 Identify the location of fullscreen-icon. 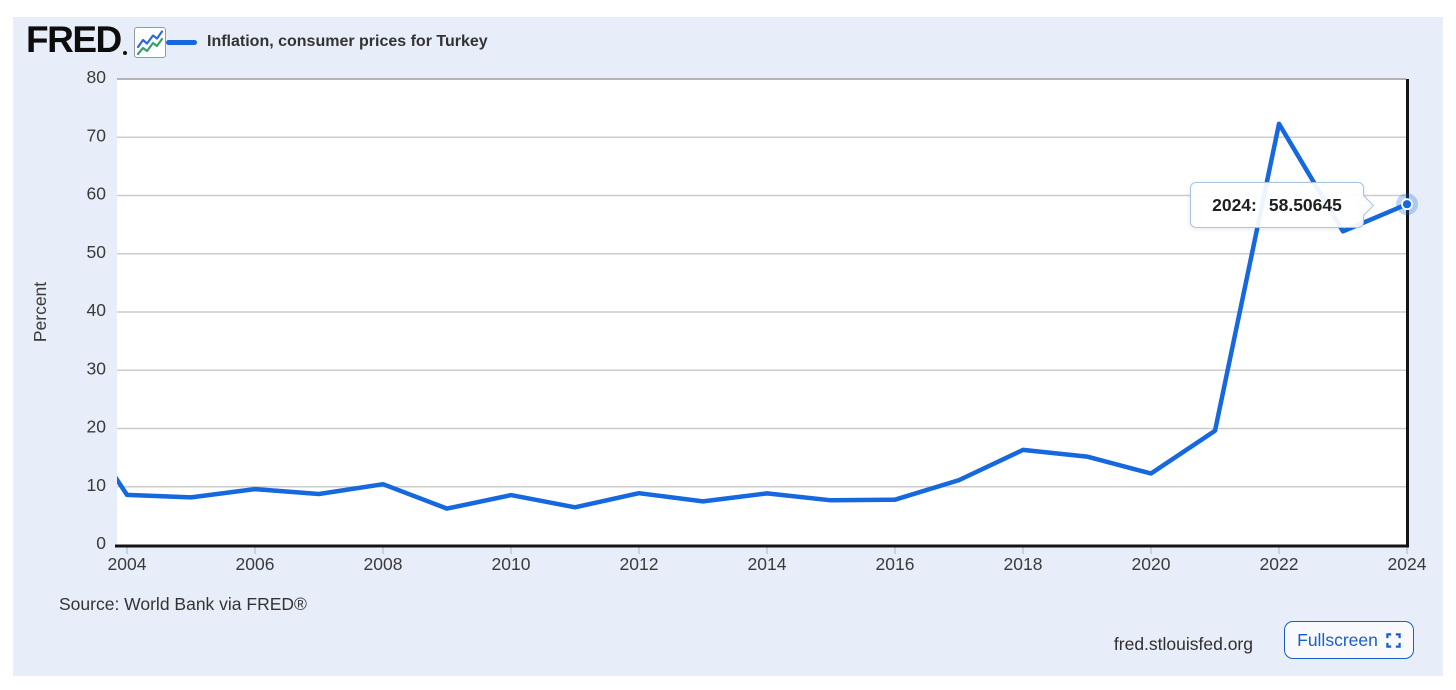
(1393, 640).